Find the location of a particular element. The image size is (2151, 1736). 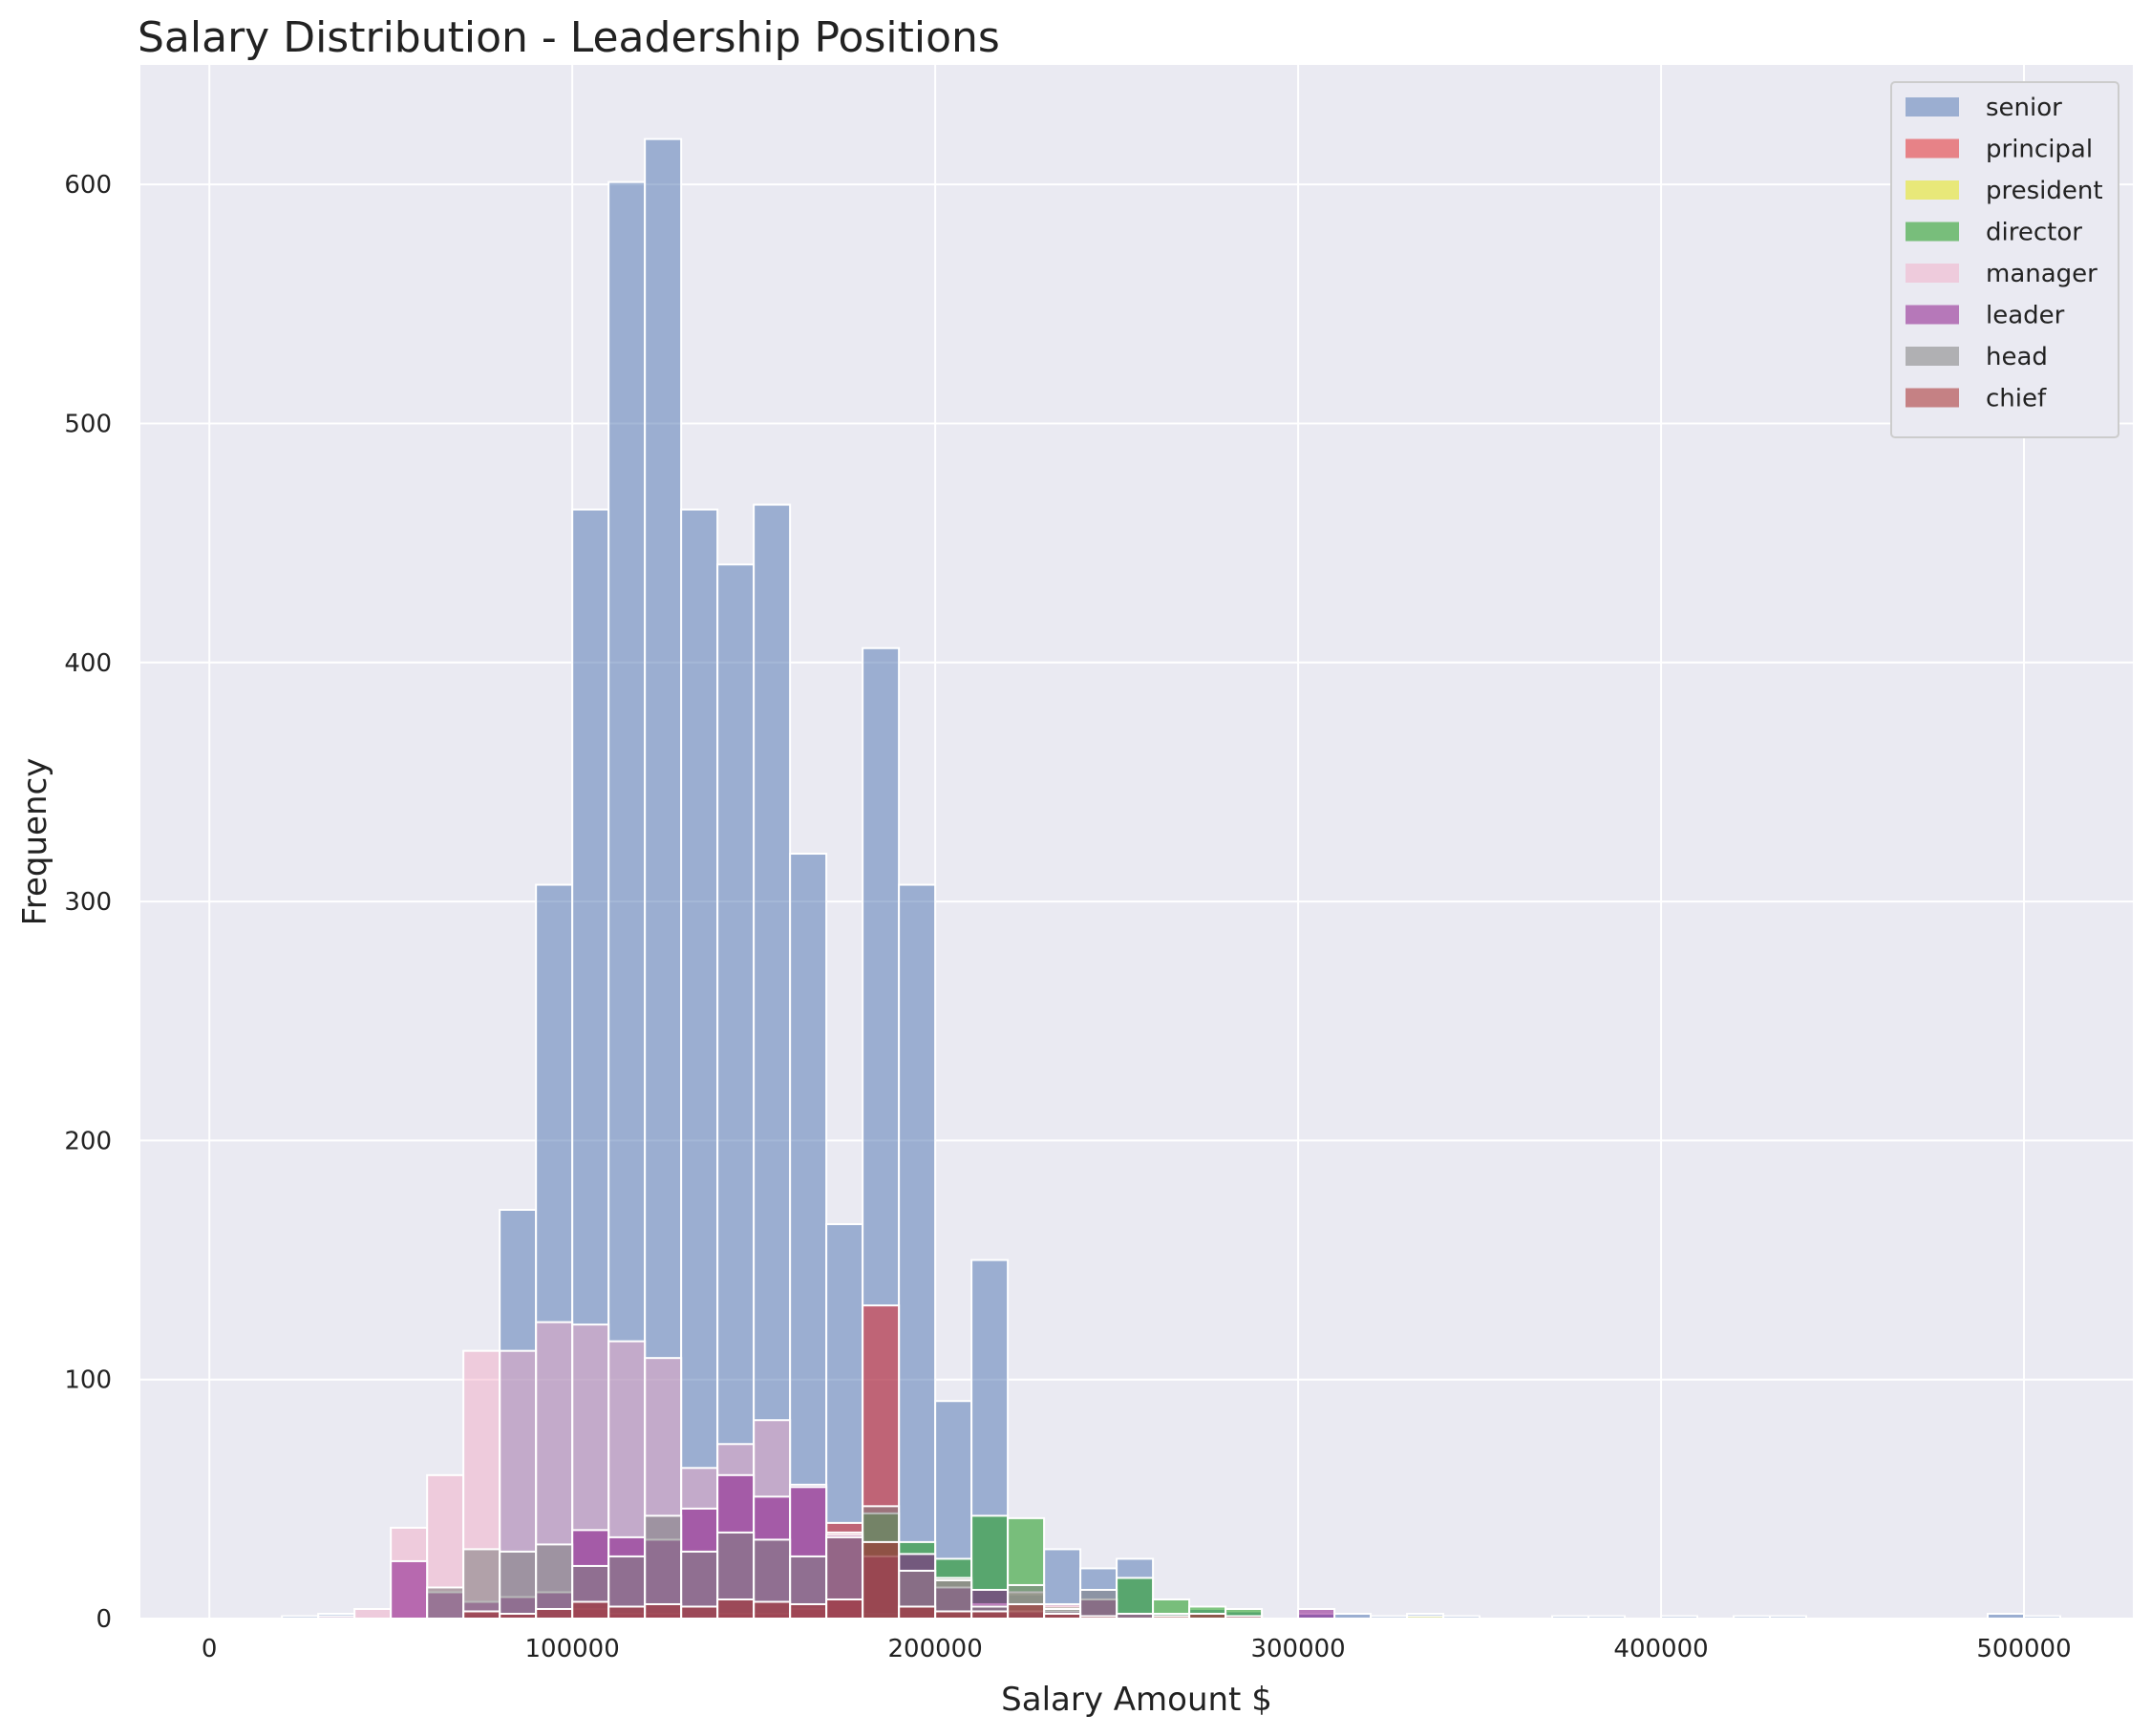

legend-label-manager: manager is located at coordinates (2042, 274).